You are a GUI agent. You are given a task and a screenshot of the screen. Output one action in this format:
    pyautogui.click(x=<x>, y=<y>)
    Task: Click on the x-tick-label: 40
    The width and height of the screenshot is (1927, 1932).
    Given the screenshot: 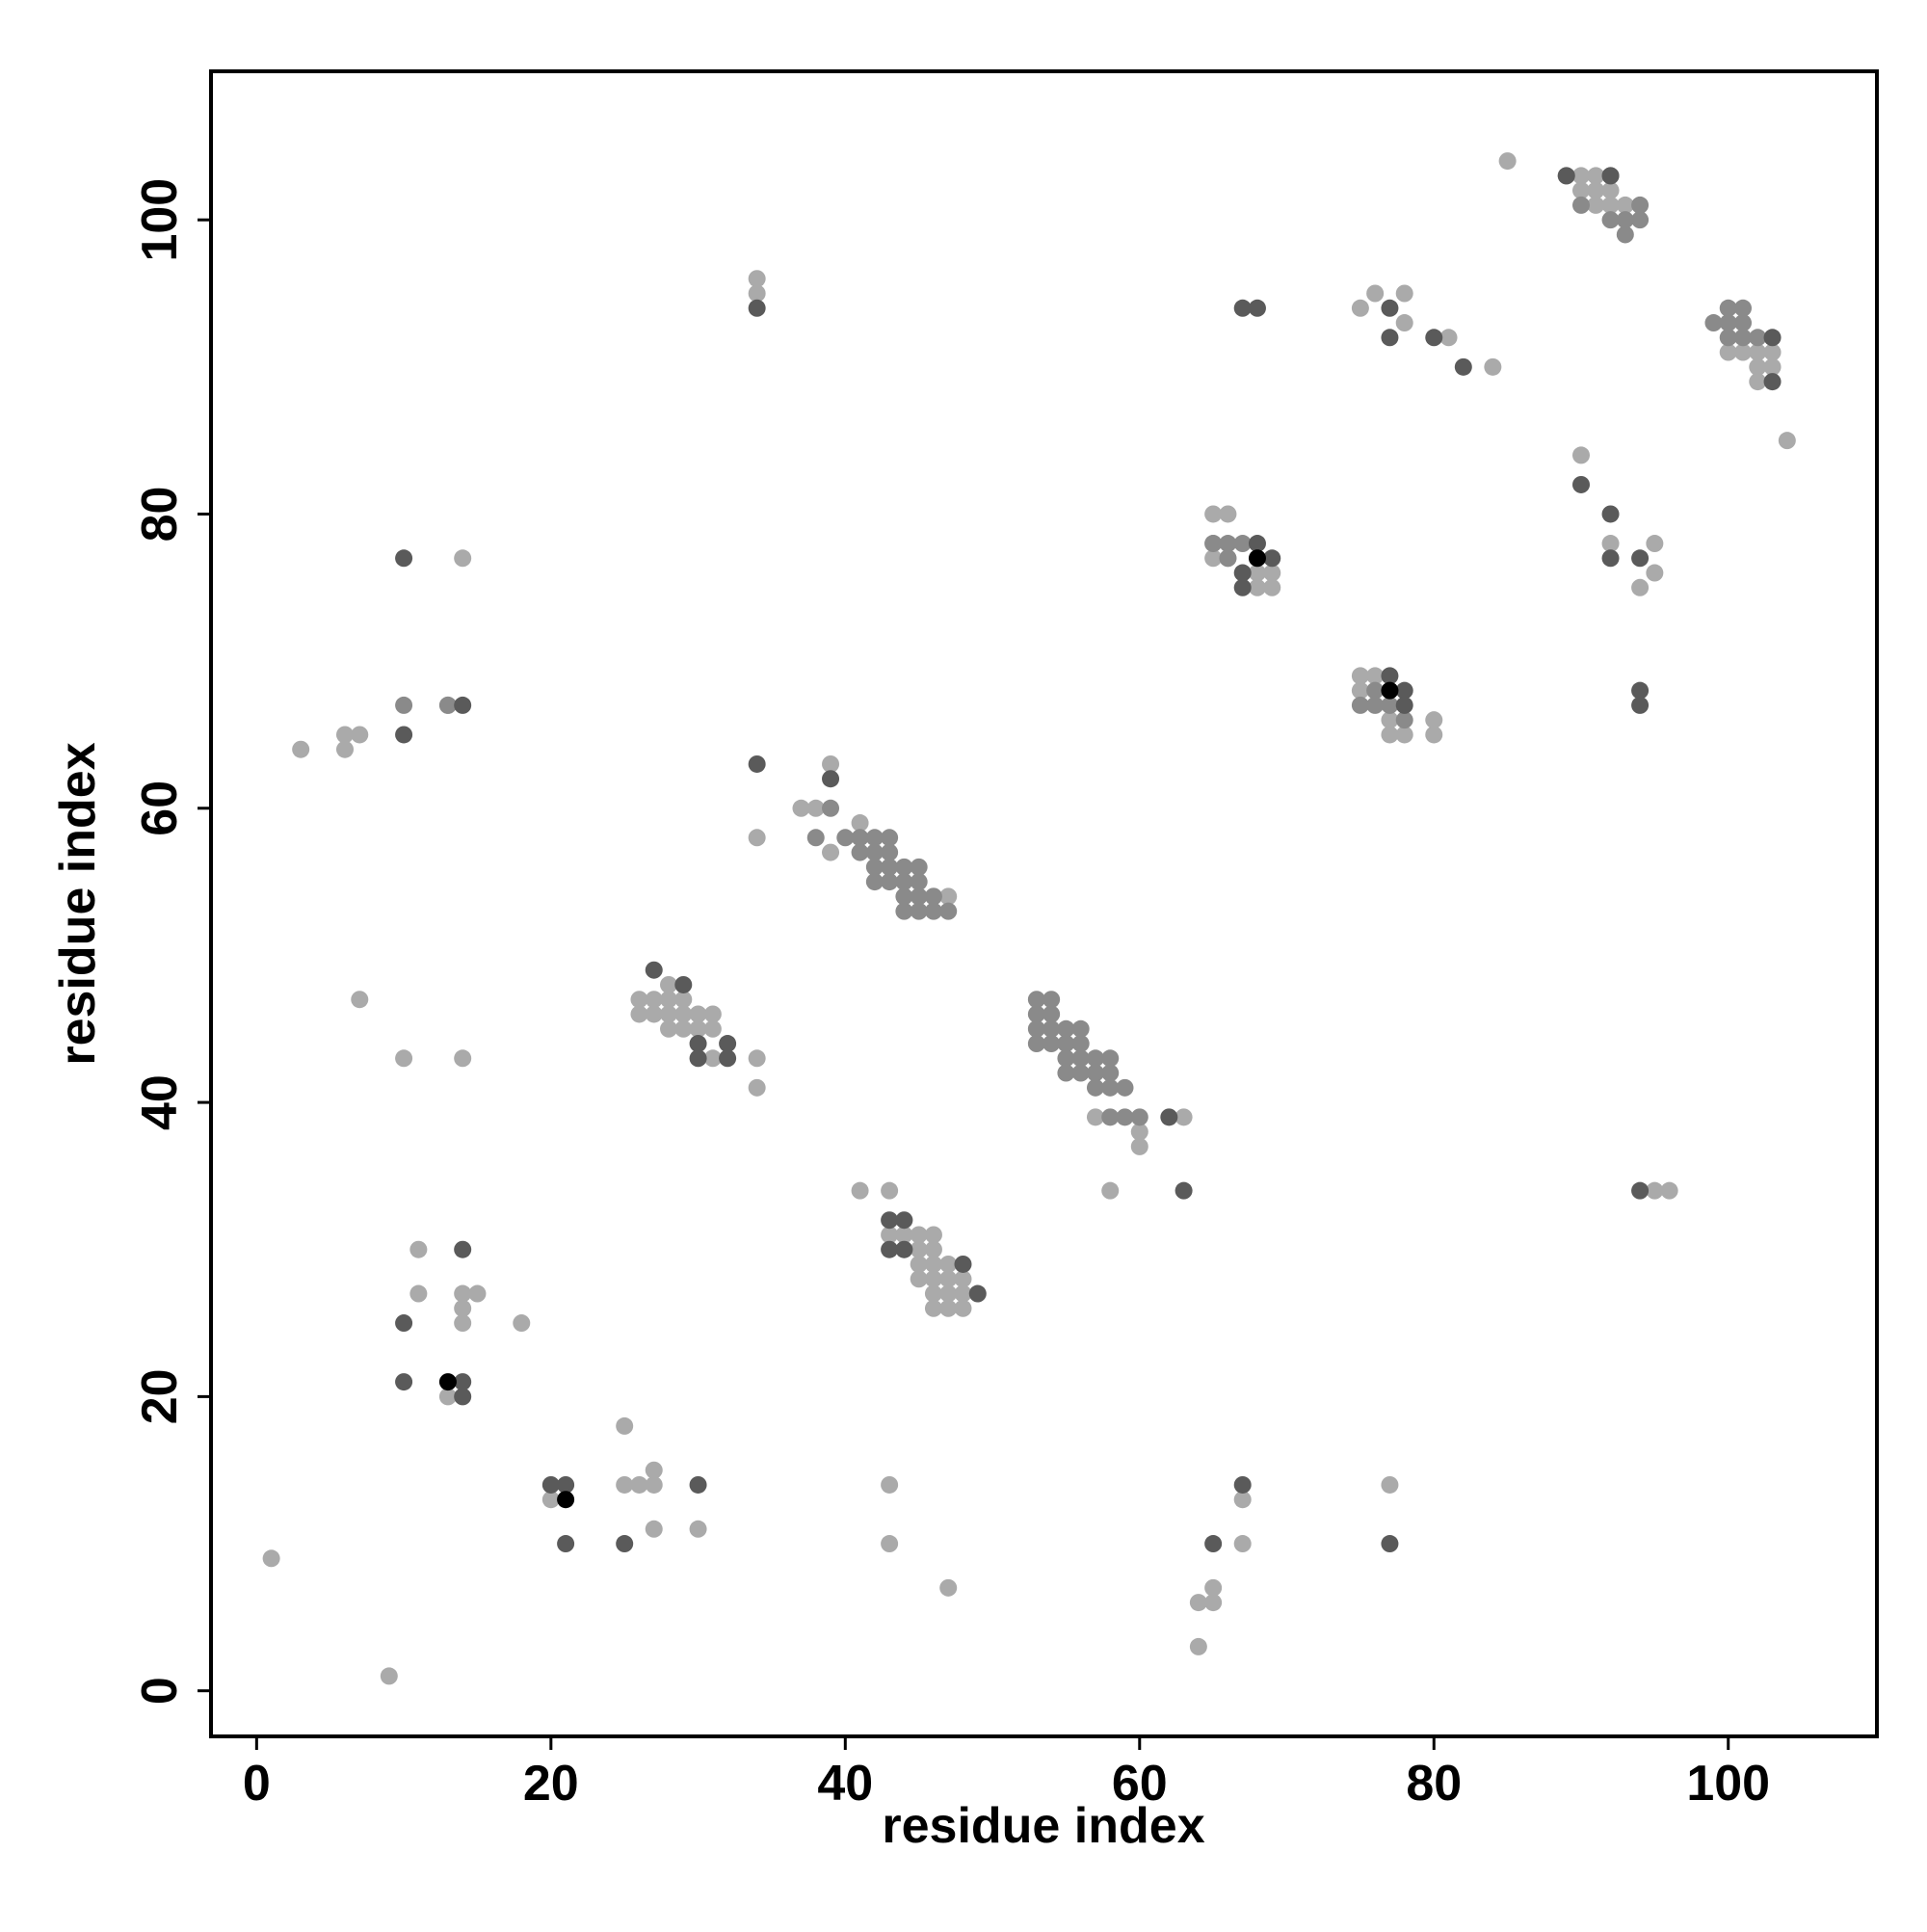 What is the action you would take?
    pyautogui.click(x=845, y=1784)
    